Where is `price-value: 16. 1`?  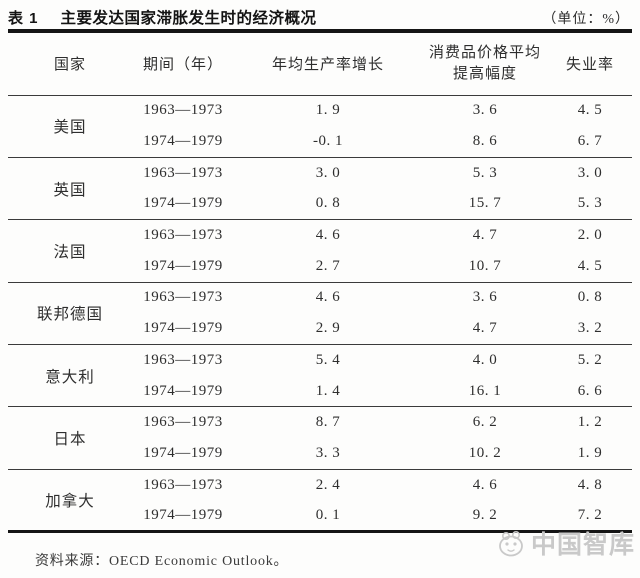
price-value: 16. 1 is located at coordinates (485, 390).